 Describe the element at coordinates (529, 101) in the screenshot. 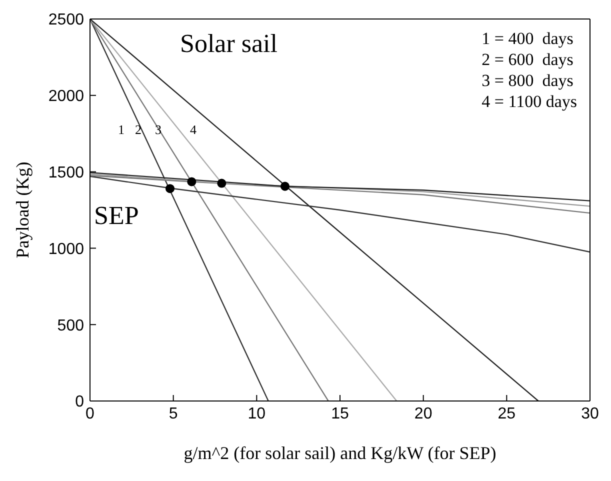

I see `annotation: 4 = 1100 days` at that location.